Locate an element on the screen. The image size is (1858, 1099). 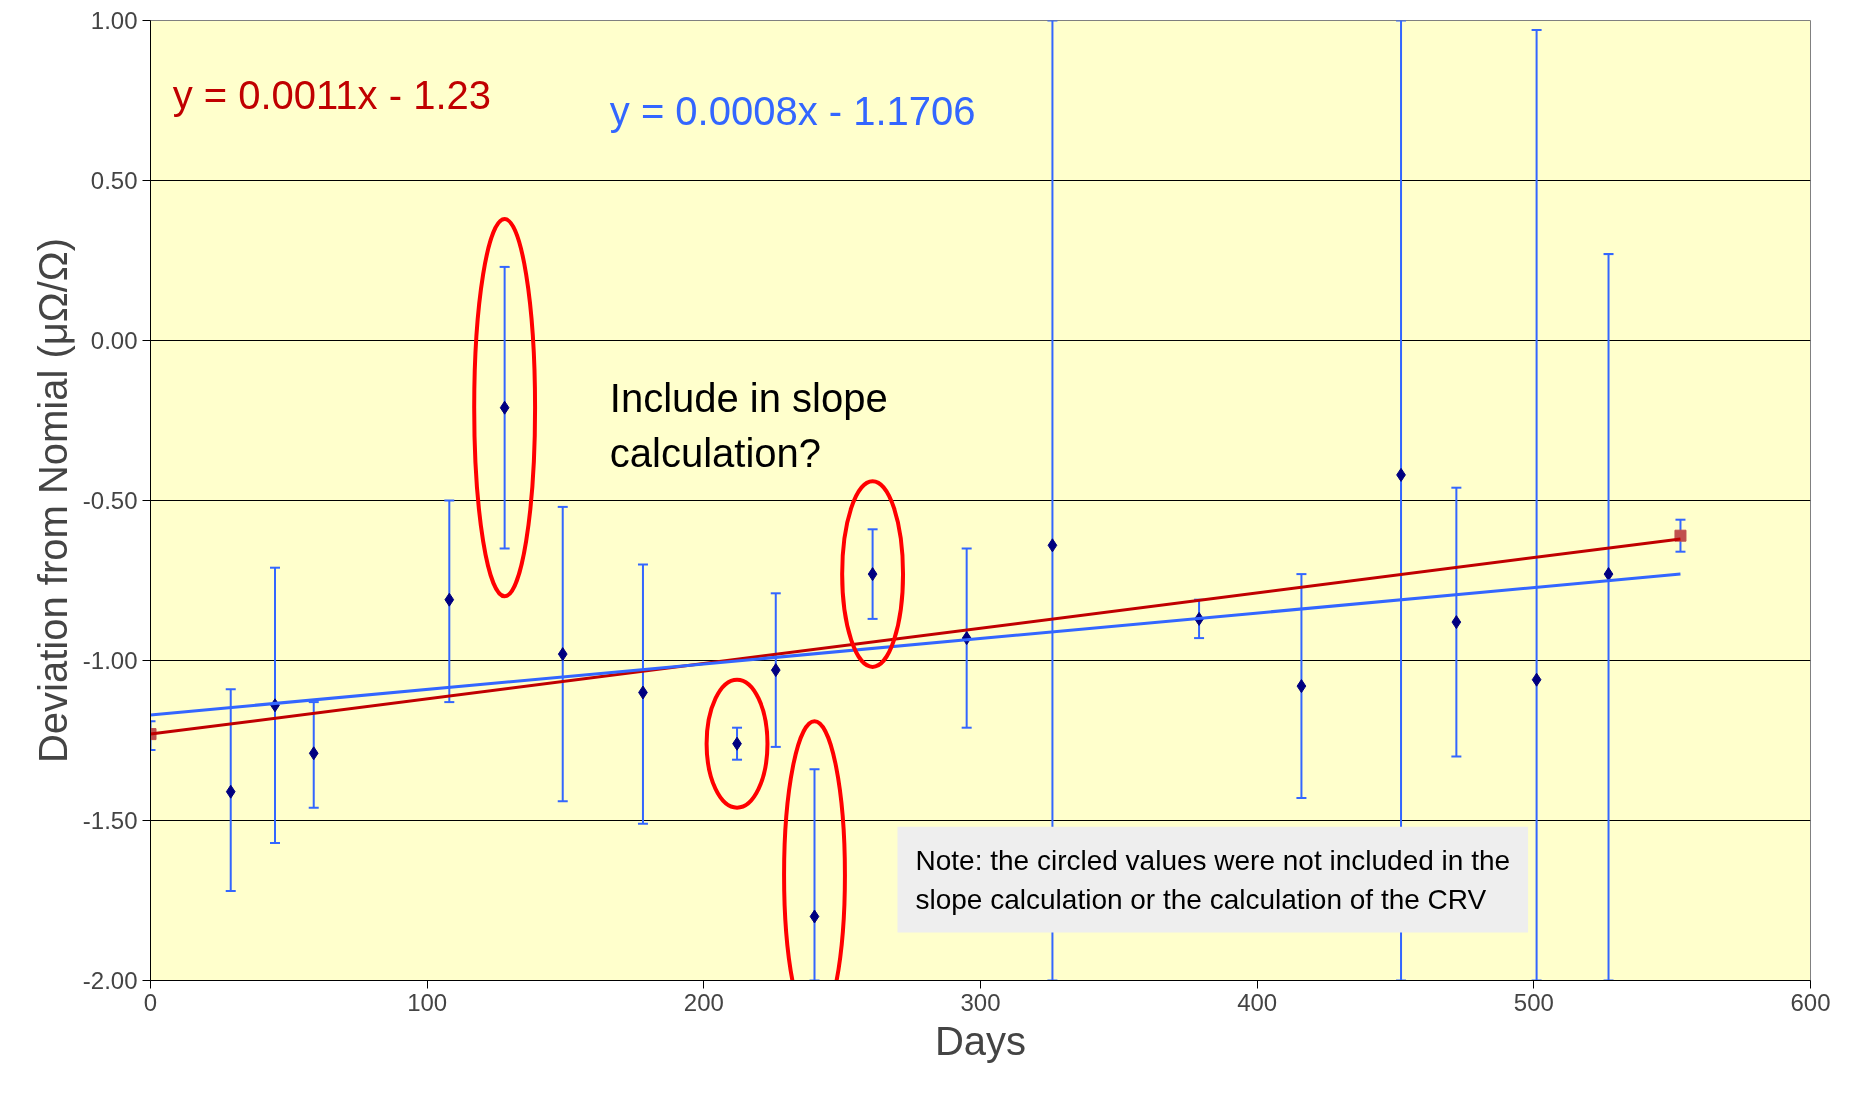
annotation: Include in slope calculation? is located at coordinates (748, 425).